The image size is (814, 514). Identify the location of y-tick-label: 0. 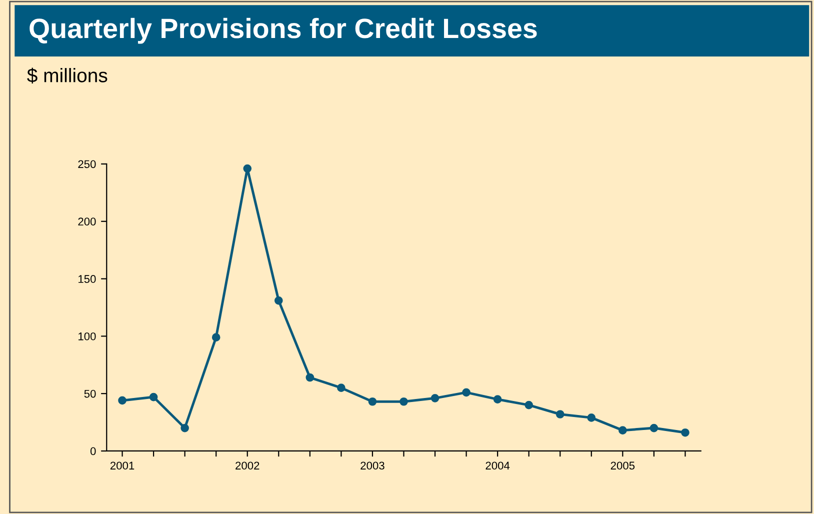
(93, 451).